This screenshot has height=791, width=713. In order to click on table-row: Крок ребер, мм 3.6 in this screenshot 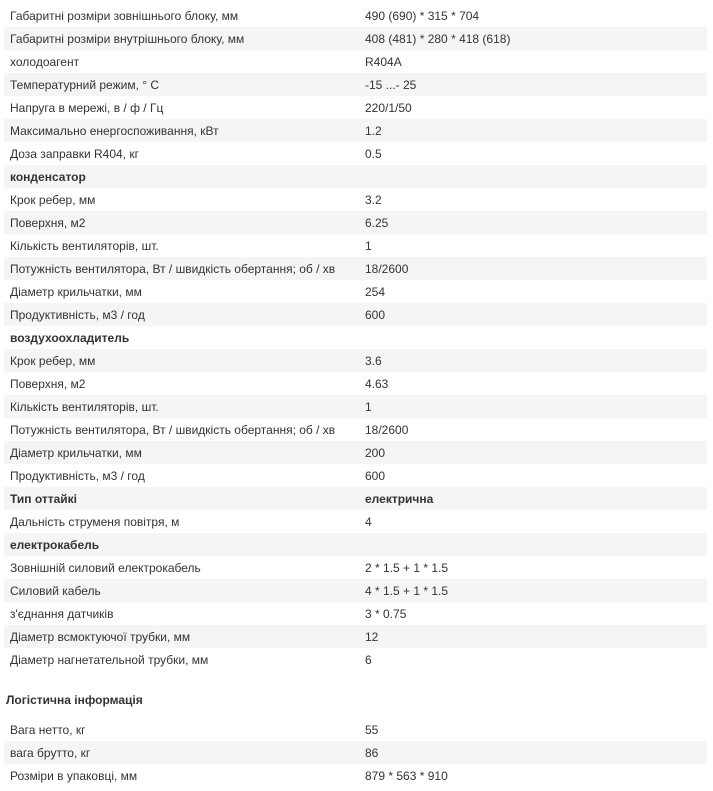, I will do `click(355, 360)`.